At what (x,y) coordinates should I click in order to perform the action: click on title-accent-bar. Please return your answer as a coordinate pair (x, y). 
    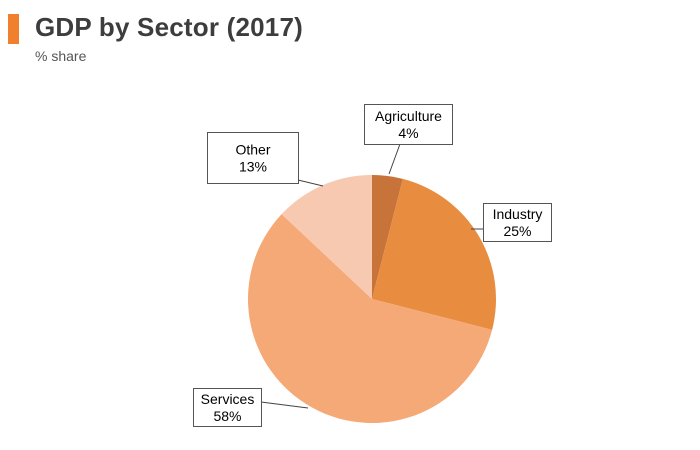
    Looking at the image, I should click on (13, 29).